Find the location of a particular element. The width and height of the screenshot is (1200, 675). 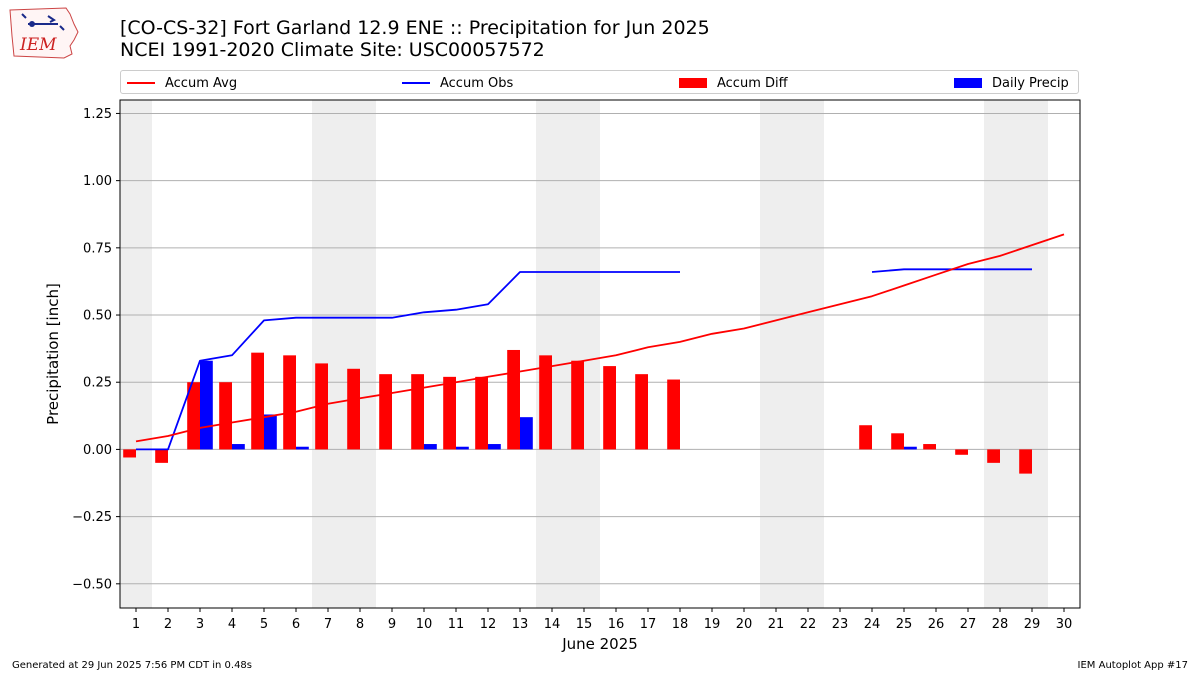

x-tick-label: 4 is located at coordinates (232, 624).